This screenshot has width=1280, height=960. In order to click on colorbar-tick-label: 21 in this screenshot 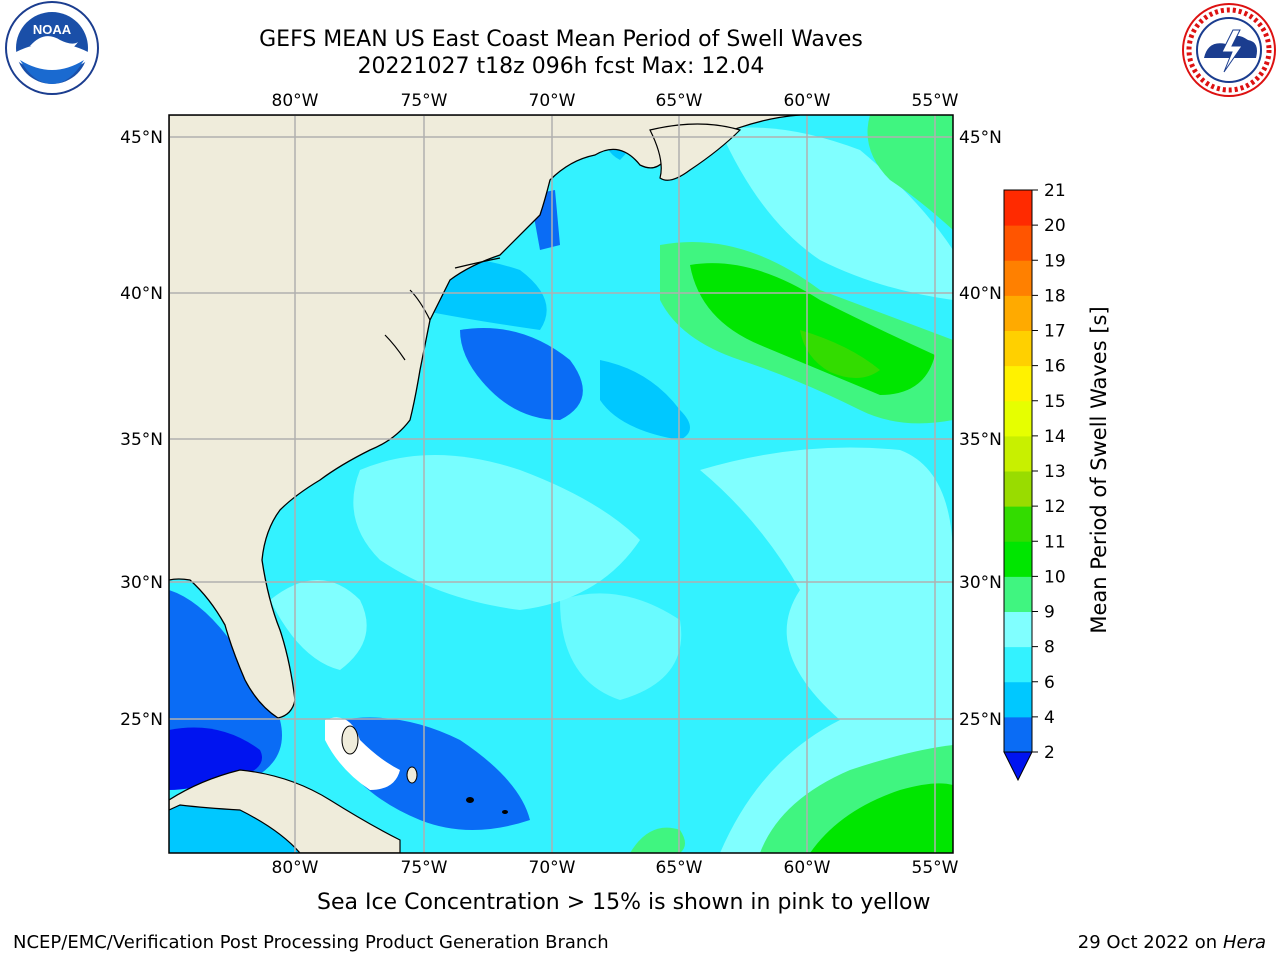, I will do `click(1055, 191)`.